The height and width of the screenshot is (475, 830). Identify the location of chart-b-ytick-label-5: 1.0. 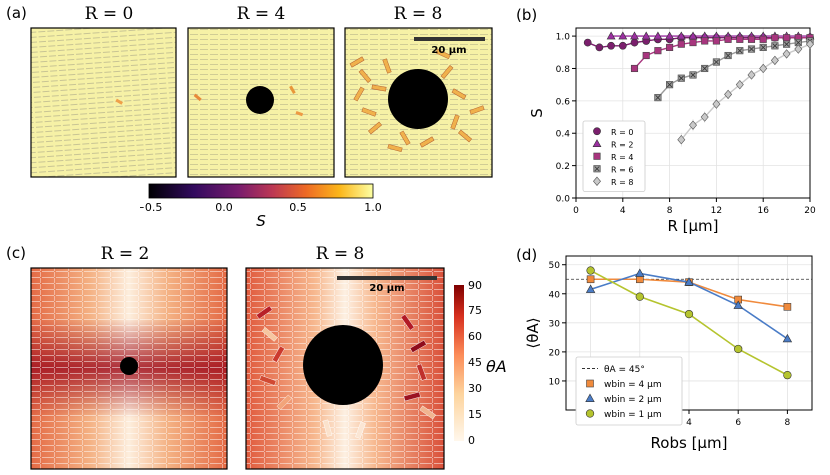
(563, 38).